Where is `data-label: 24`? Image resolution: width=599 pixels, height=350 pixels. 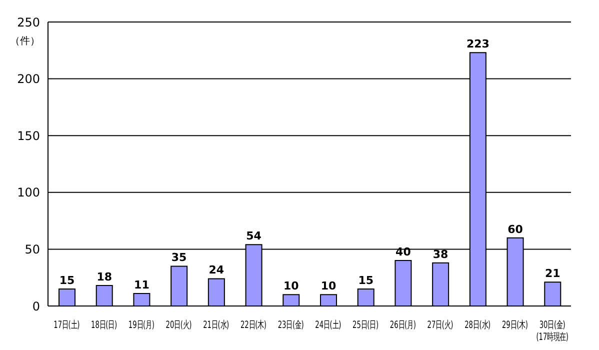
data-label: 24 is located at coordinates (216, 270).